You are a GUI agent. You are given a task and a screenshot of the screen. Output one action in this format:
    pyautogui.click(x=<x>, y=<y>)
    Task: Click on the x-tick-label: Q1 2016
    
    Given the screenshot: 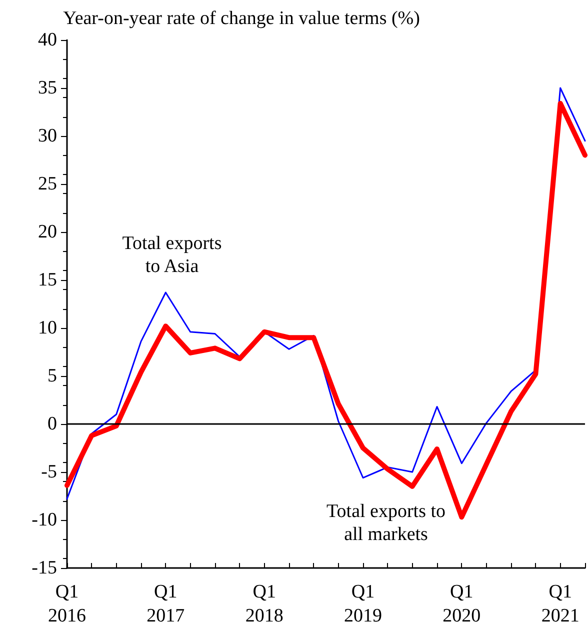 What is the action you would take?
    pyautogui.click(x=67, y=604)
    